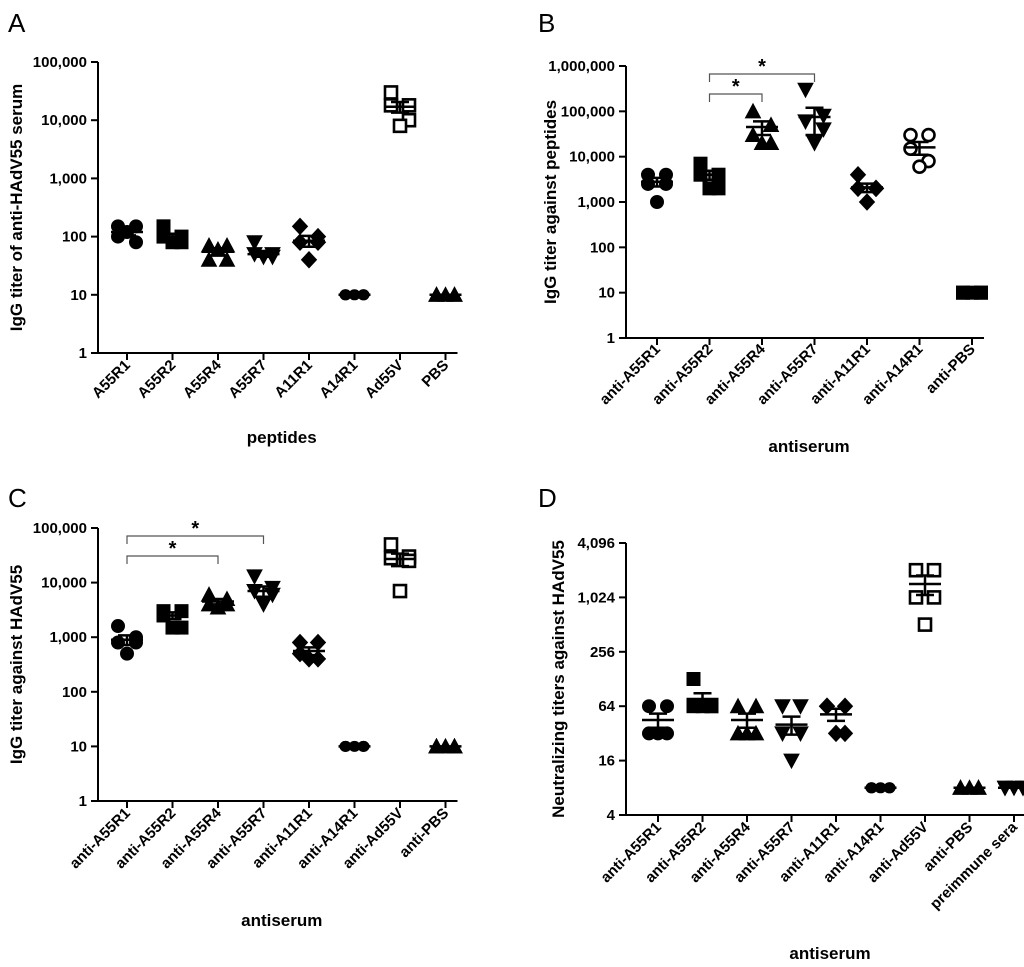  Describe the element at coordinates (127, 234) in the screenshot. I see `data-group-a55r1` at that location.